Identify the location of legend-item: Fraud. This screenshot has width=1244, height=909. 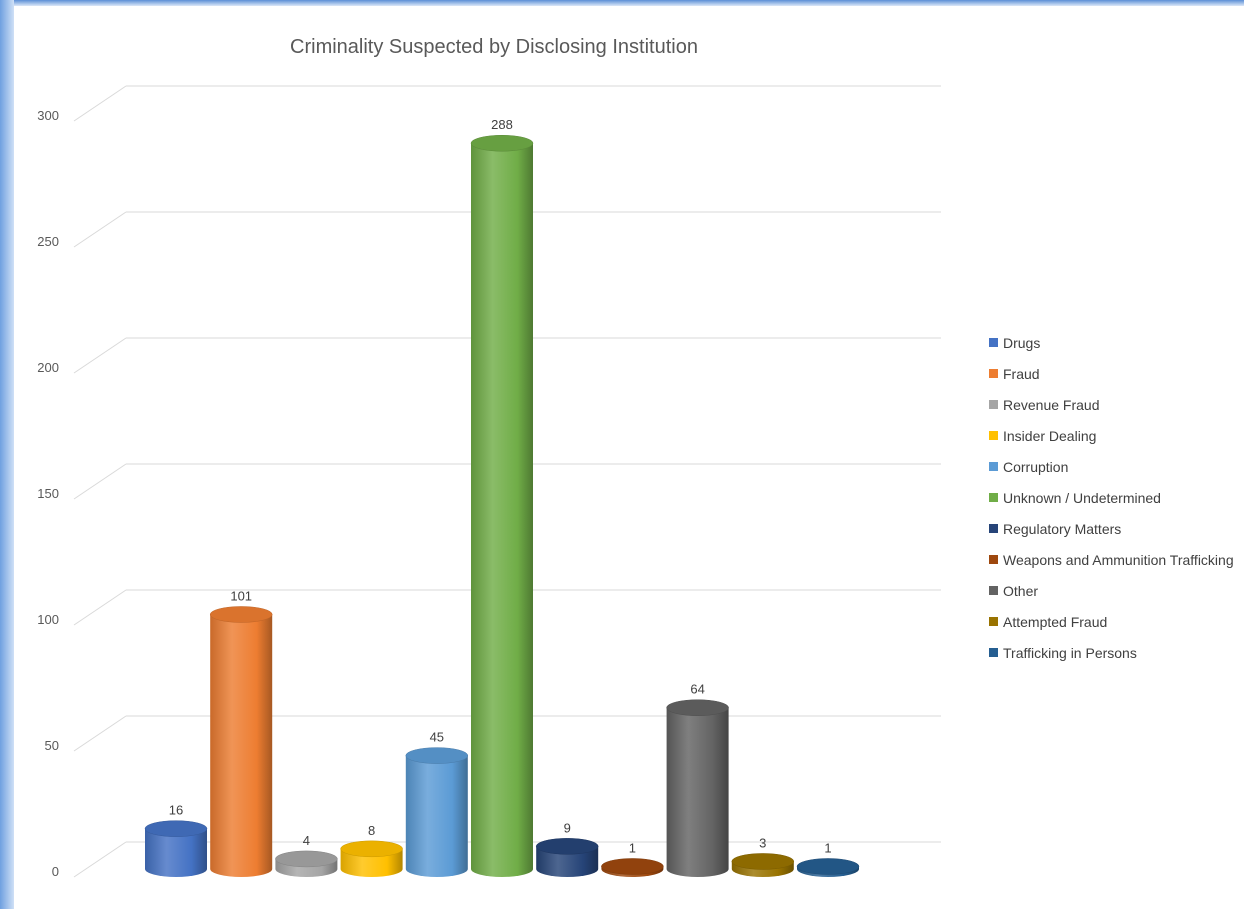
(1111, 373).